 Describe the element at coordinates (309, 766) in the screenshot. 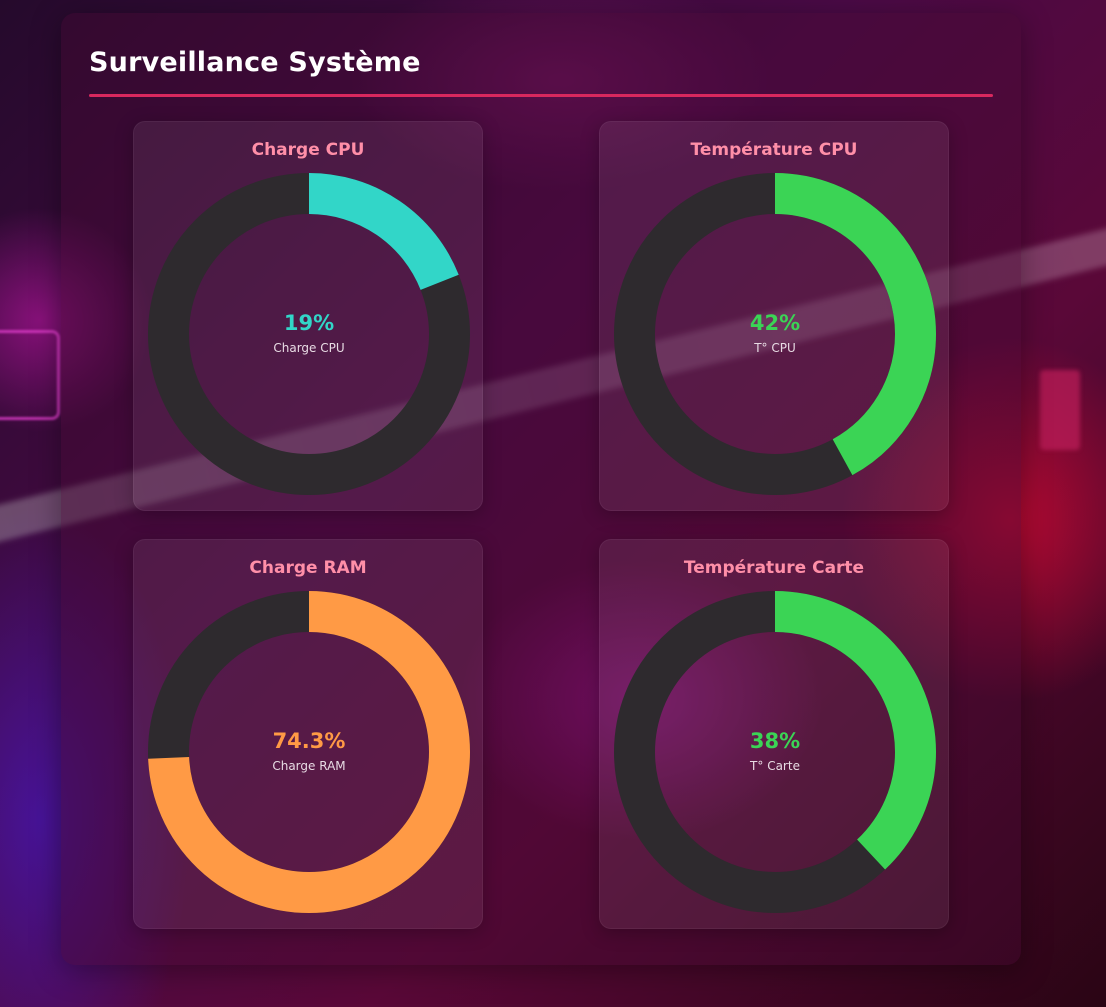

I see `gauge-label: Charge RAM` at that location.